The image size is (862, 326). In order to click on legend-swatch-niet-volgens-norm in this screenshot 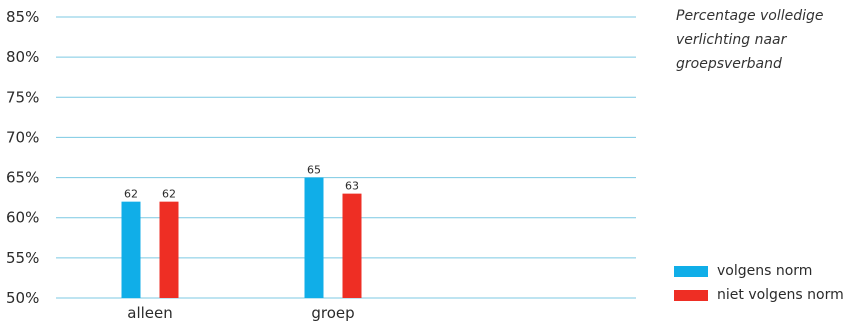, I will do `click(691, 295)`.